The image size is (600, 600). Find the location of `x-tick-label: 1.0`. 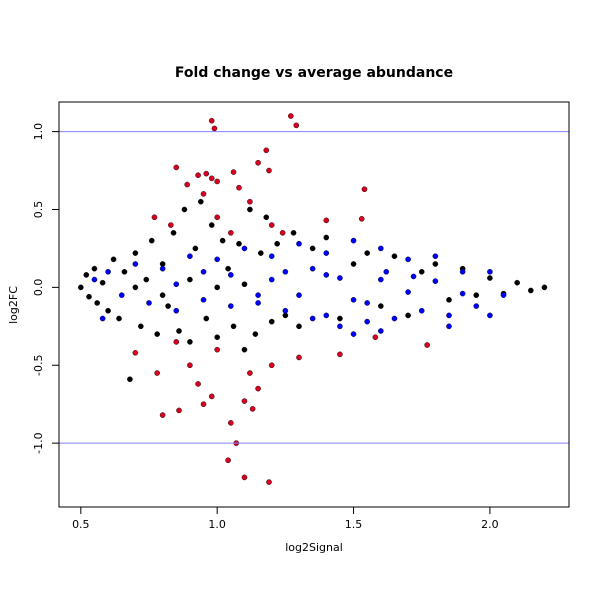

x-tick-label: 1.0 is located at coordinates (217, 524).